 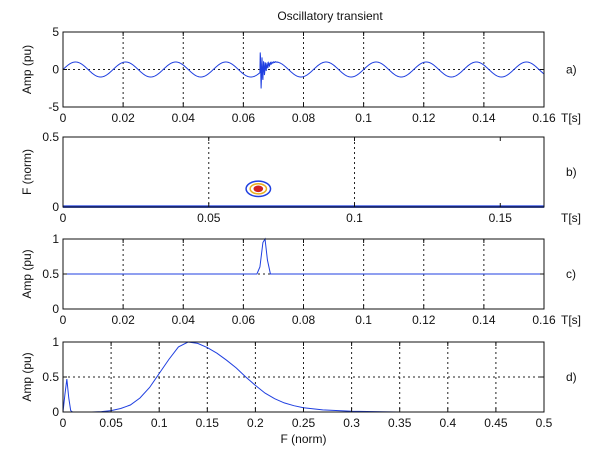 I want to click on series-line-c, so click(x=303, y=256).